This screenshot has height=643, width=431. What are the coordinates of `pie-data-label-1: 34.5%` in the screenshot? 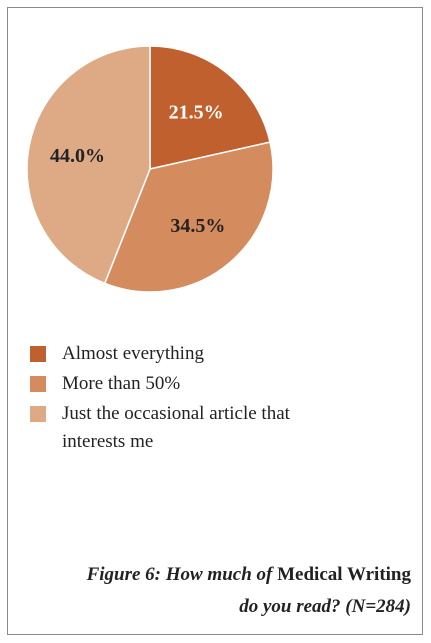 It's located at (197, 226).